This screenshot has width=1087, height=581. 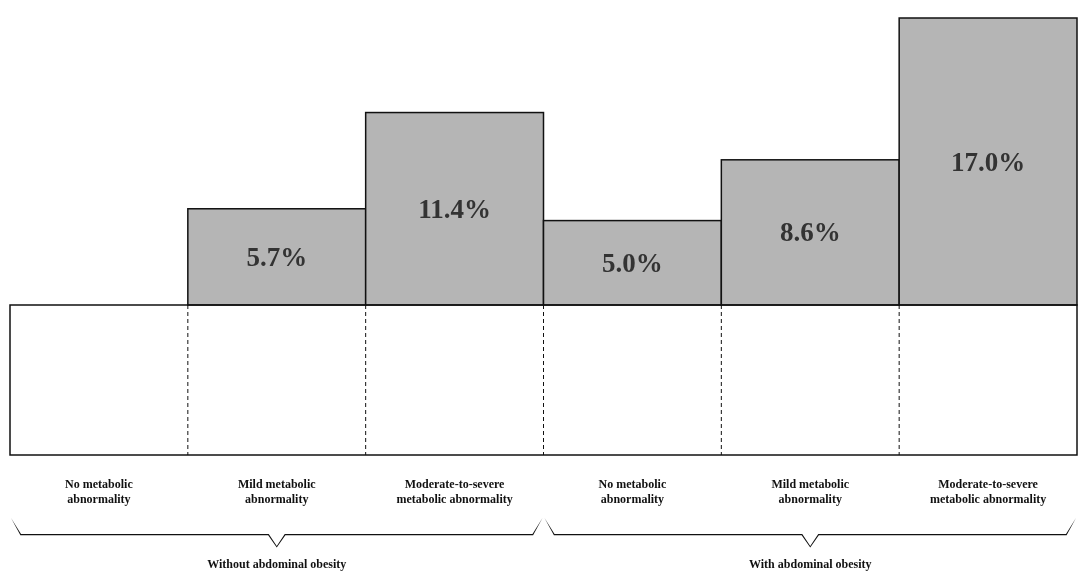 I want to click on data-label: 5.0%, so click(x=632, y=262).